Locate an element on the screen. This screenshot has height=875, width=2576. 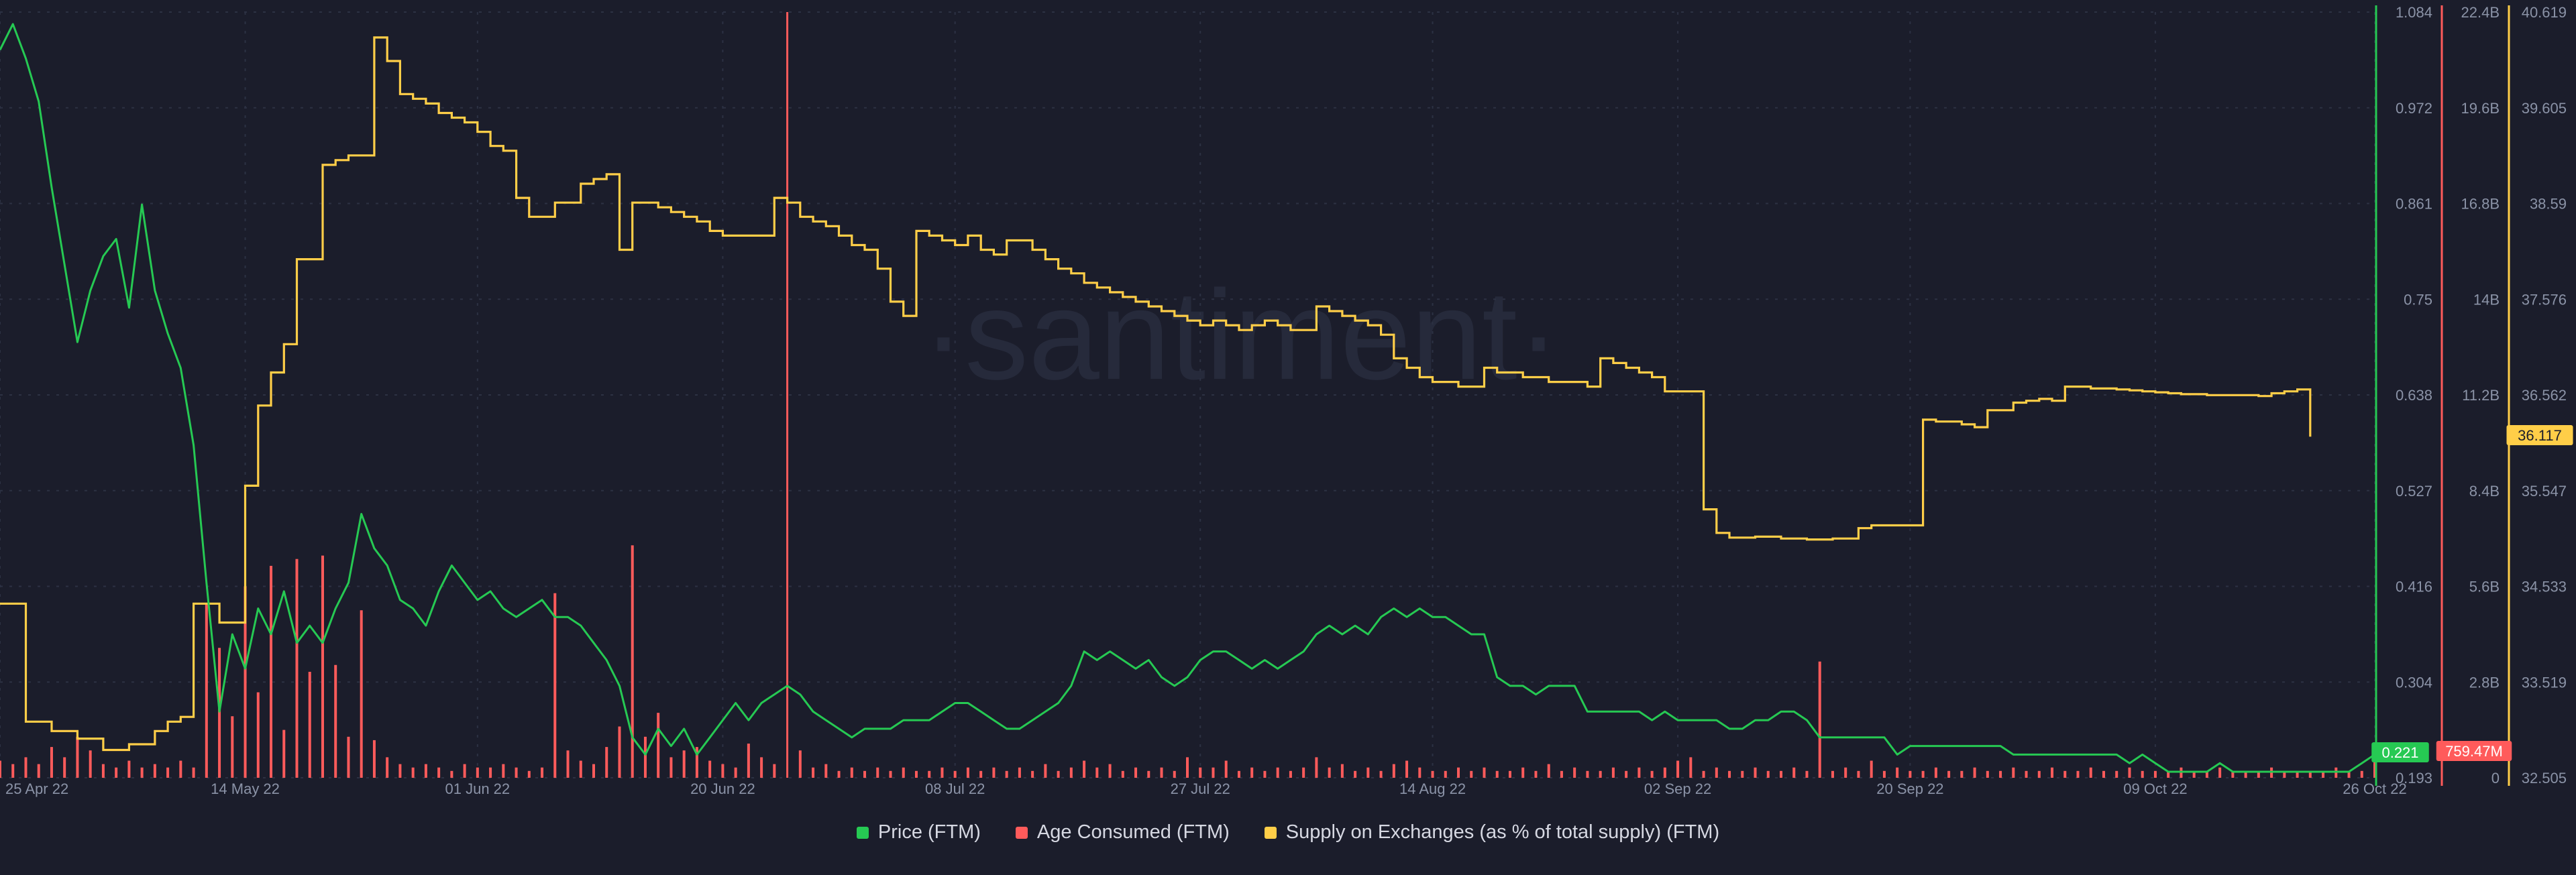
legend-item-age-consumed: Age Consumed (FTM) is located at coordinates (1122, 832).